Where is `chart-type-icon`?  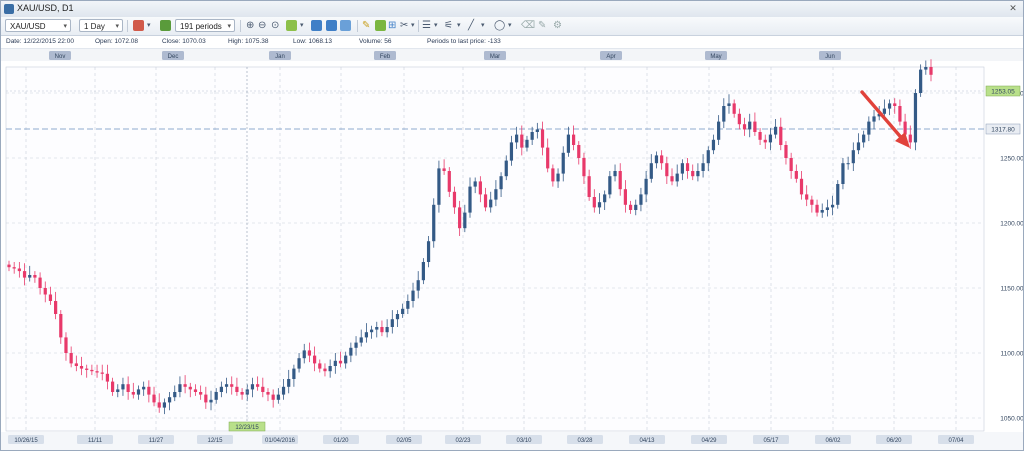 chart-type-icon is located at coordinates (138, 25).